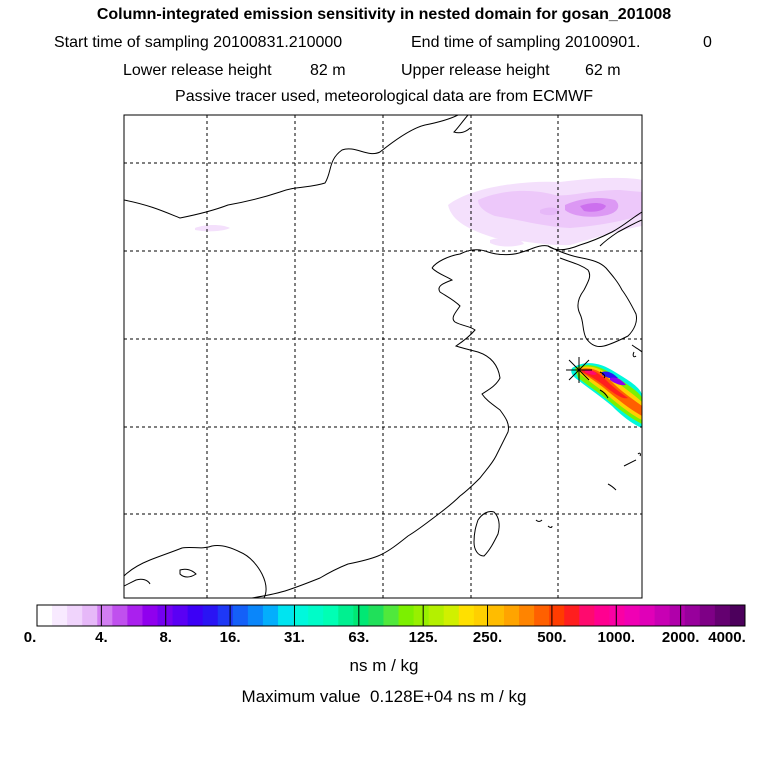  I want to click on colorbar-tick-label: 0., so click(30, 637).